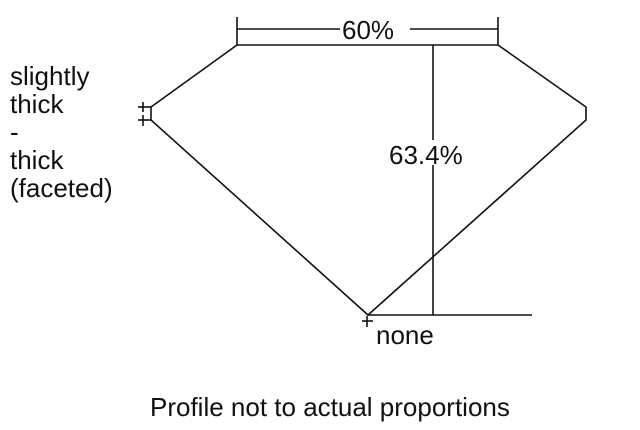 The image size is (640, 430). I want to click on girdle-label-line: slightly, so click(50, 76).